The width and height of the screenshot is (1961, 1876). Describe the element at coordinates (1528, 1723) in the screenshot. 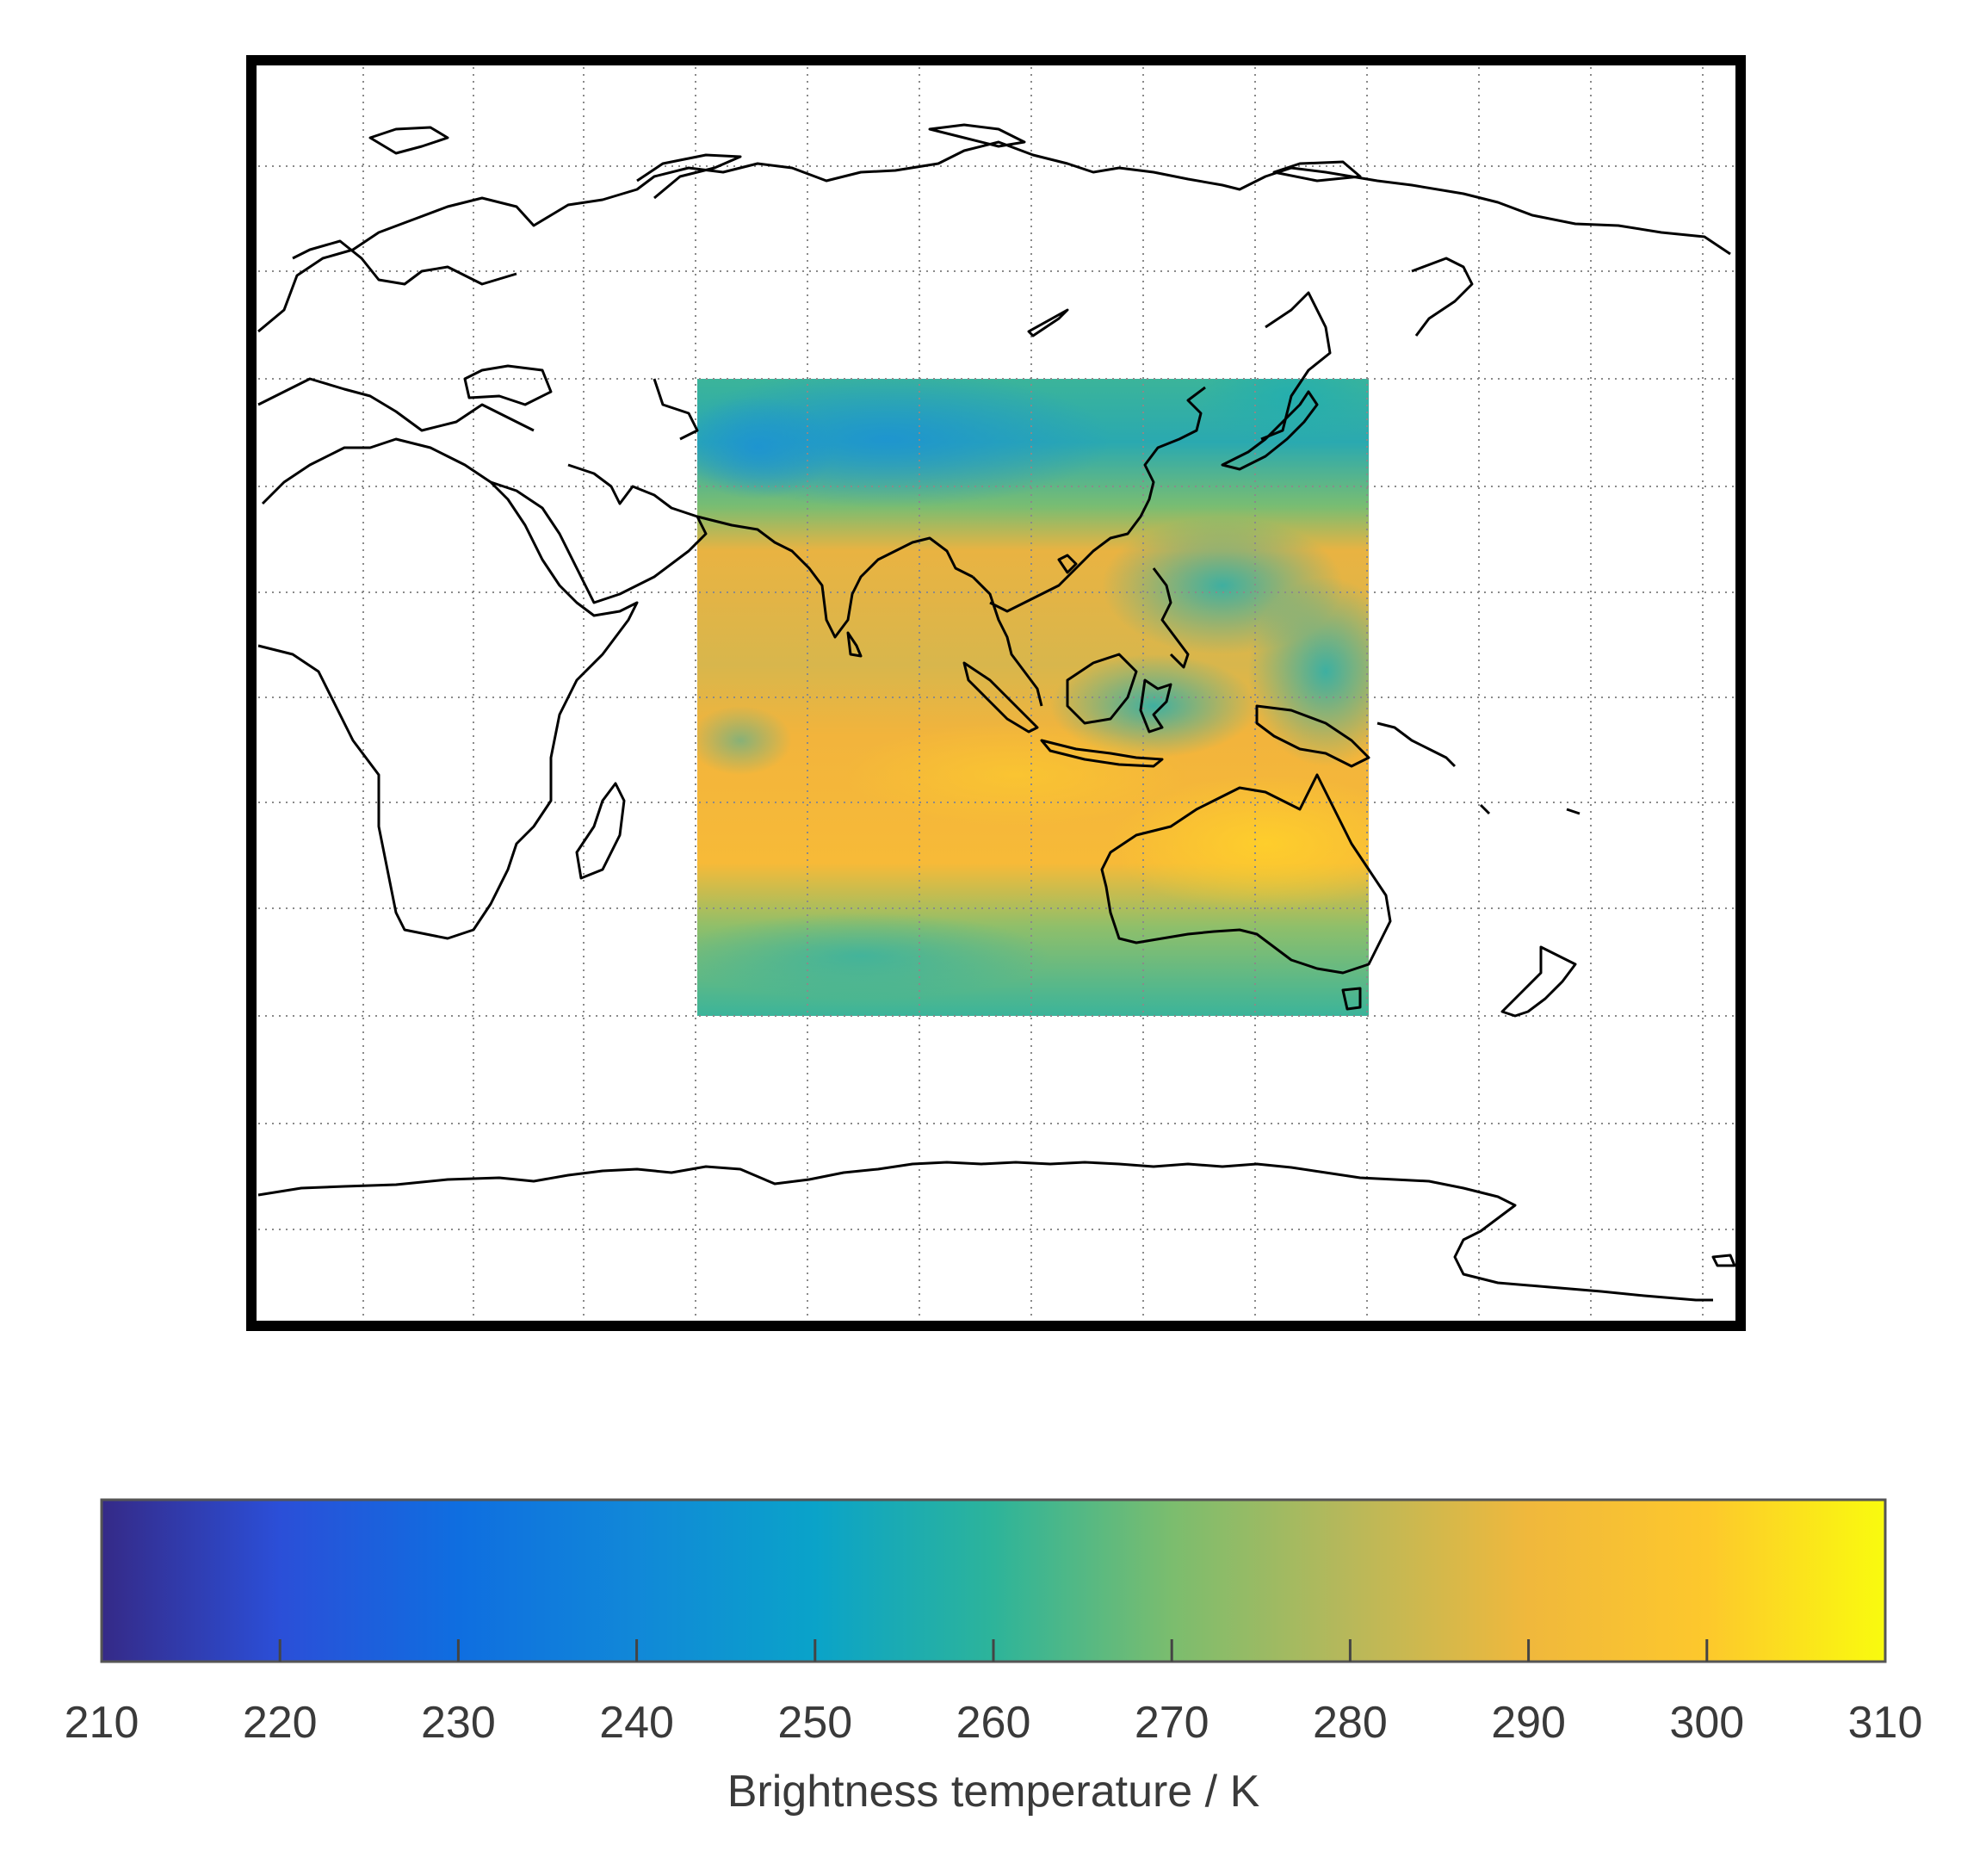

I see `colorbar-tick-label: 290` at that location.